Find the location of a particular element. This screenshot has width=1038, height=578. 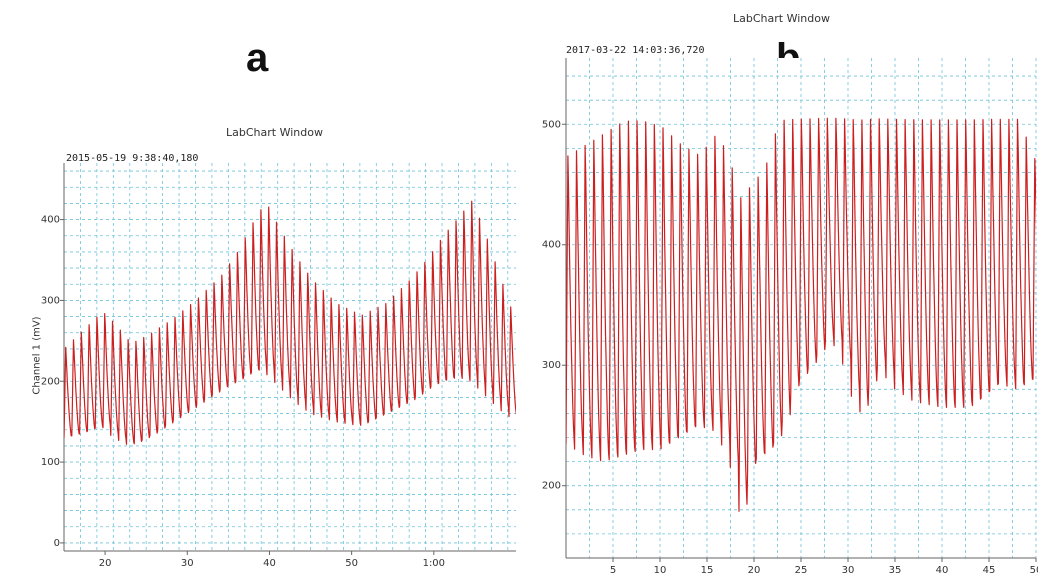

panel-a-timestamp: 2015-05-19 9:38:40,180 is located at coordinates (132, 158).